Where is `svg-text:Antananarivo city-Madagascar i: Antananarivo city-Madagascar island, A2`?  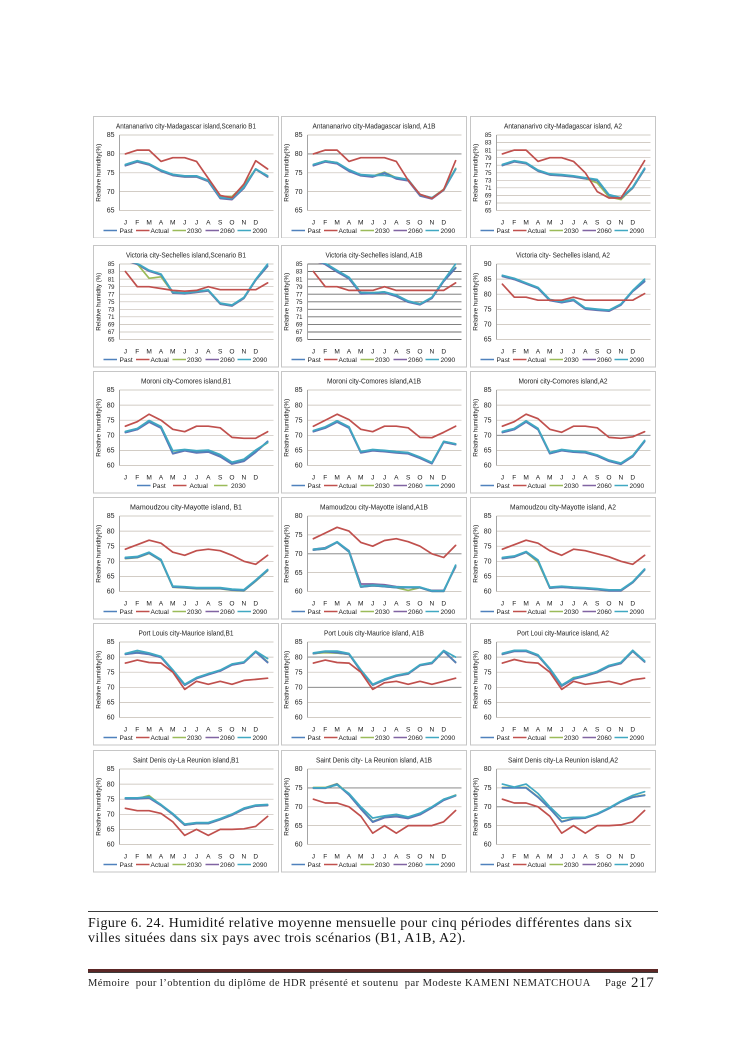
svg-text:Antananarivo city-Madagascar i: Antananarivo city-Madagascar island, A2 is located at coordinates (563, 125).